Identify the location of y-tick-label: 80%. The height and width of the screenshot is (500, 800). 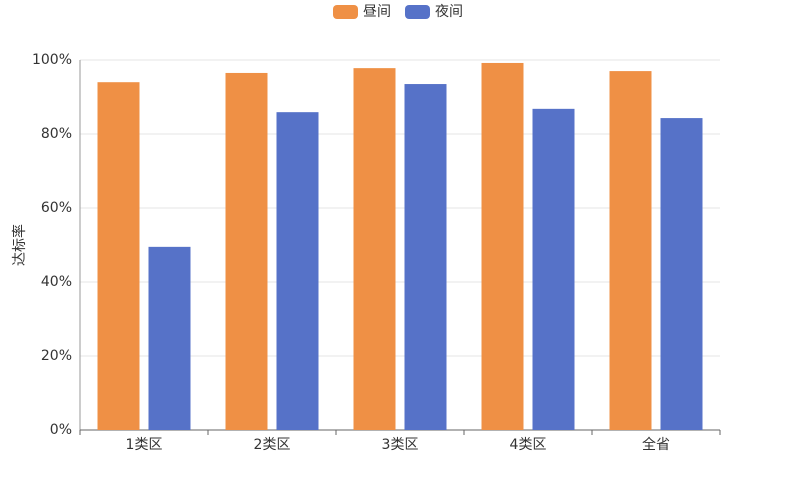
(56, 134).